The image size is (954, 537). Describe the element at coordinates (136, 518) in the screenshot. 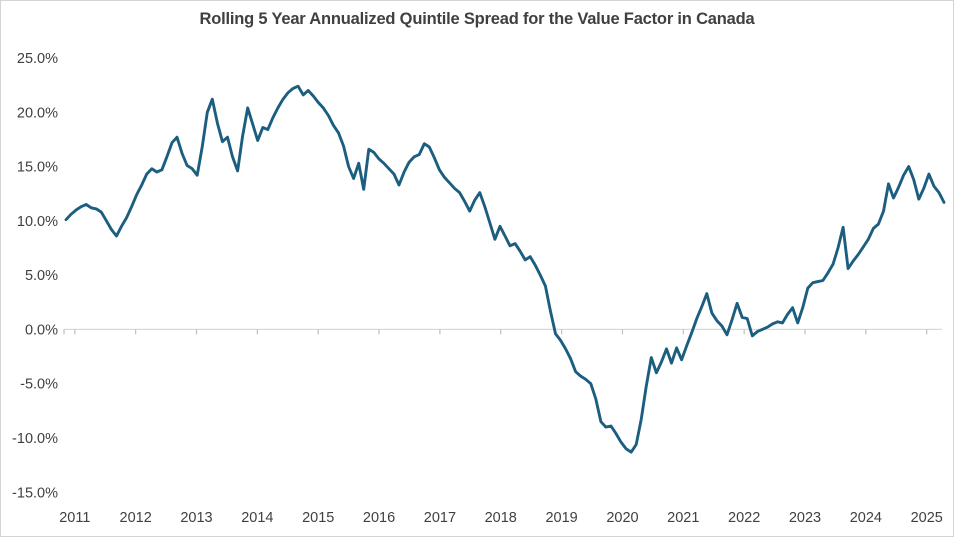

I see `x-axis-label: 2012` at that location.